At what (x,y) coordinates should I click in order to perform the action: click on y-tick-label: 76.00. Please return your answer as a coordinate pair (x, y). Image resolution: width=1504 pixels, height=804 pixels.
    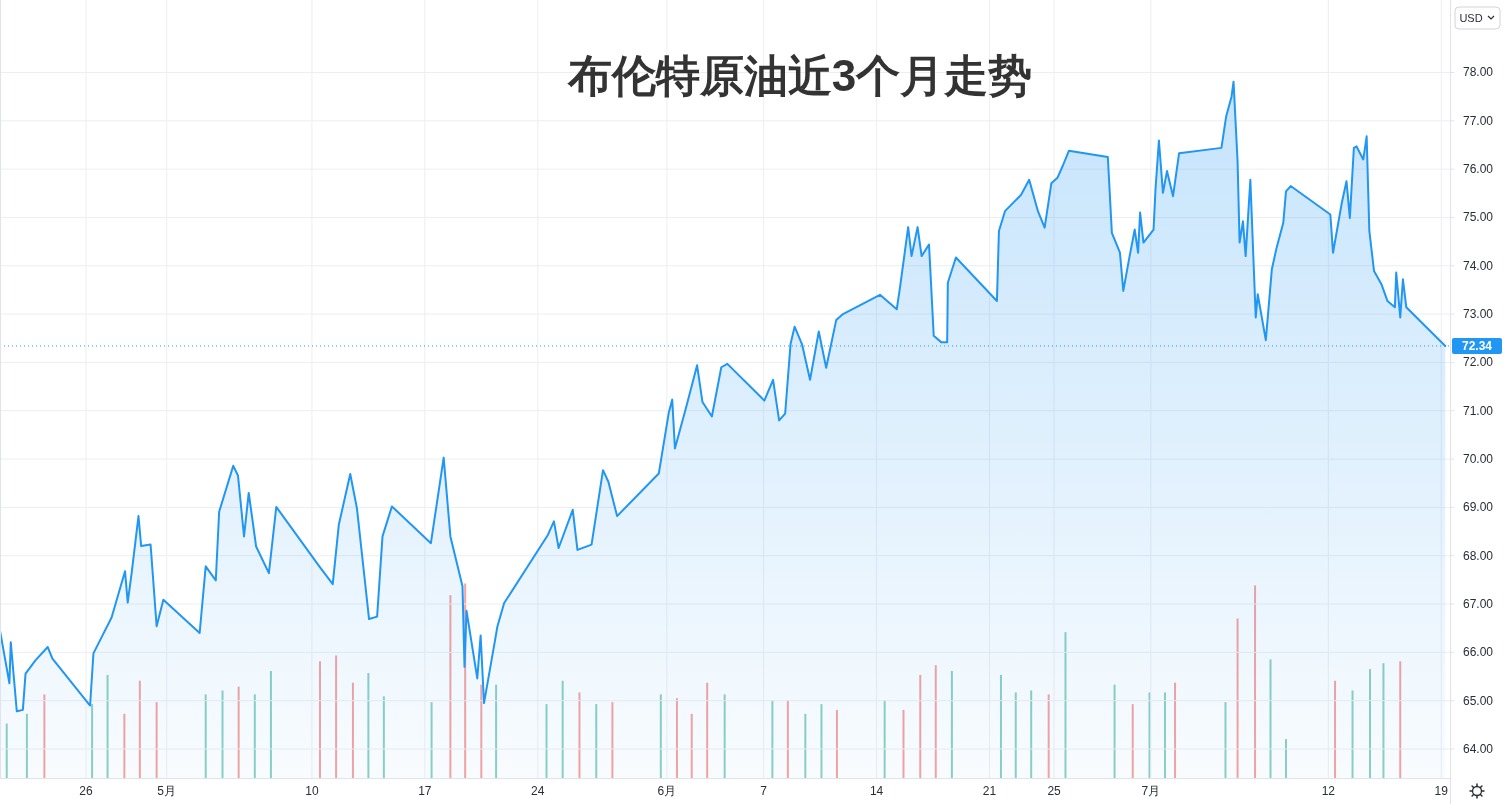
    Looking at the image, I should click on (1478, 169).